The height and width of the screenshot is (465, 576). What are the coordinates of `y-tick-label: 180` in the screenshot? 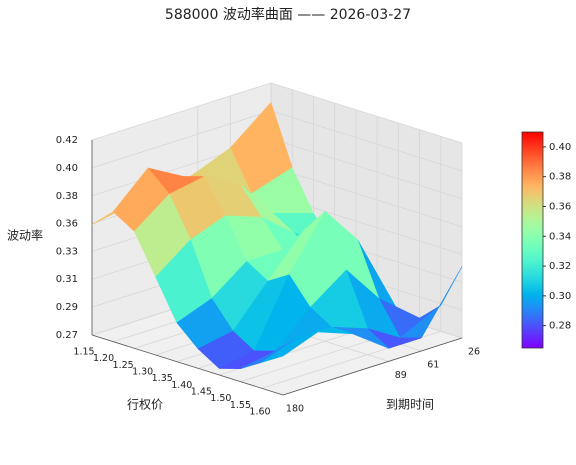 It's located at (295, 409).